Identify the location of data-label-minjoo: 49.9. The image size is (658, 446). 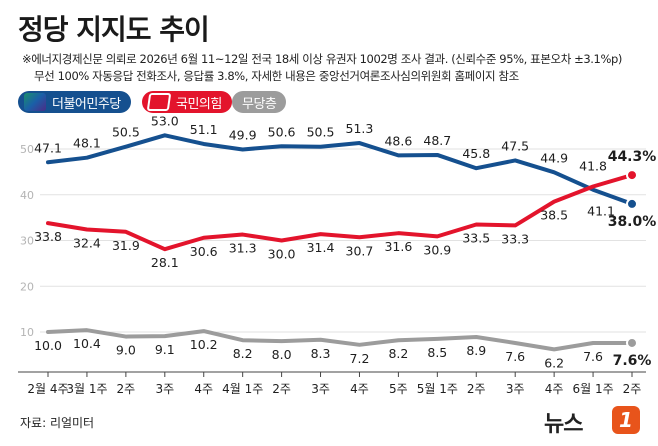
(243, 134).